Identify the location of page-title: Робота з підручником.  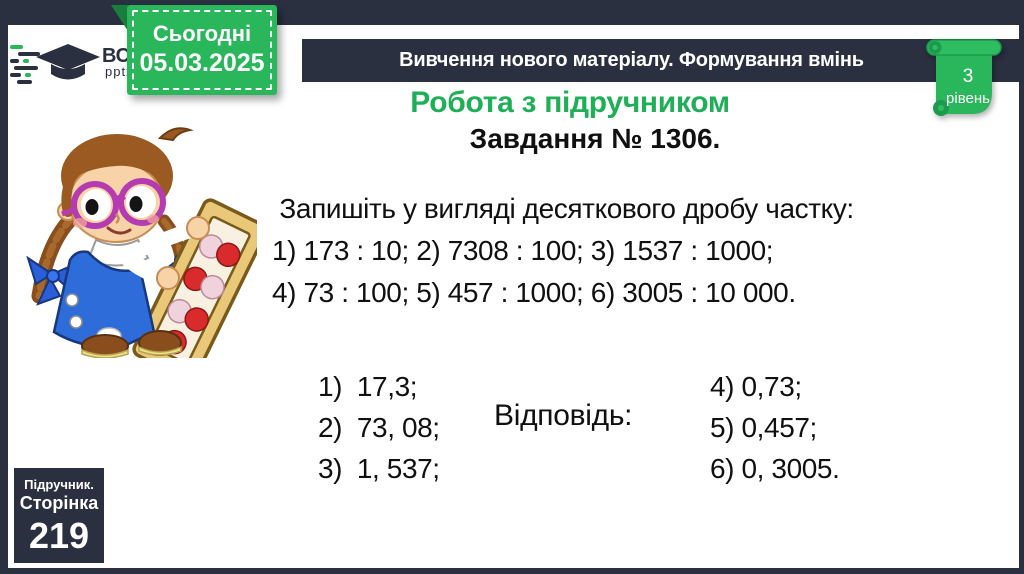
(570, 102).